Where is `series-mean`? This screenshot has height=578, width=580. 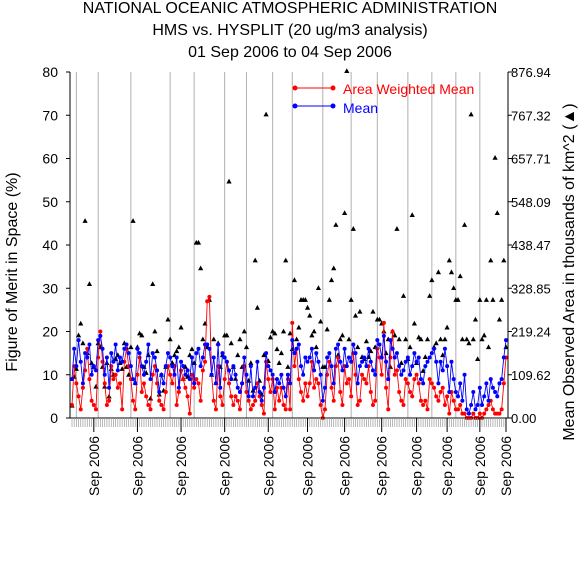
series-mean is located at coordinates (289, 374).